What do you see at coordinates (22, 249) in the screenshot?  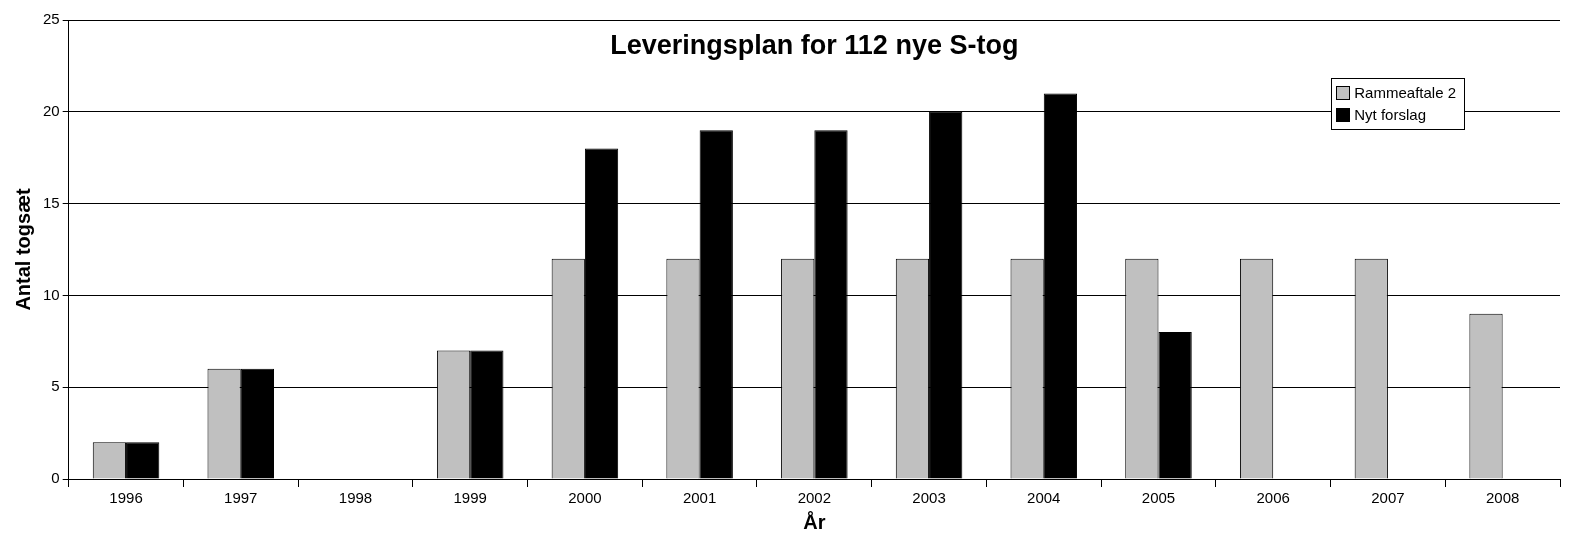 I see `y-axis-title: Antal togsæt` at bounding box center [22, 249].